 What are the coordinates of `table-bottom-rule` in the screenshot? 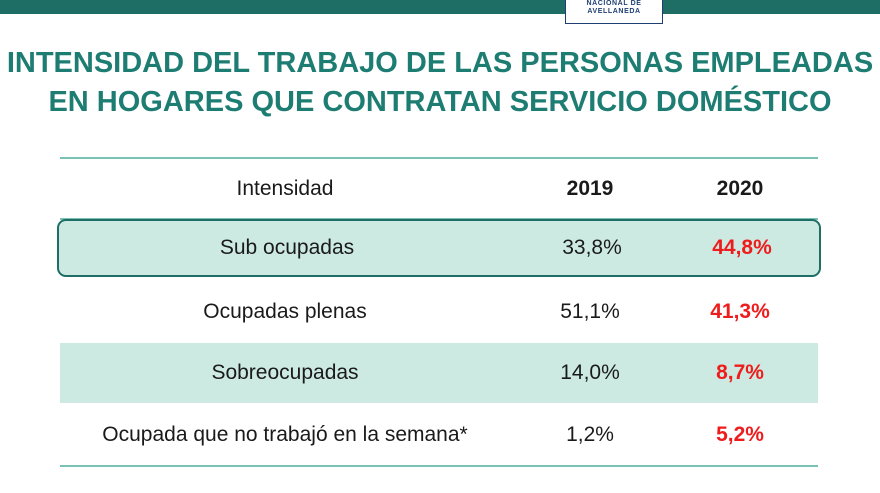 It's located at (439, 466).